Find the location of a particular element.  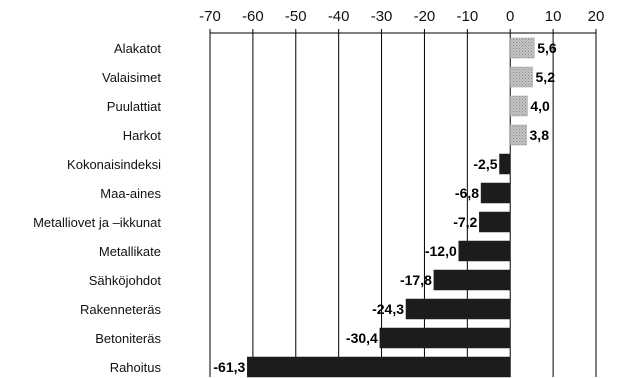

category-label: Puulattiat is located at coordinates (134, 106).